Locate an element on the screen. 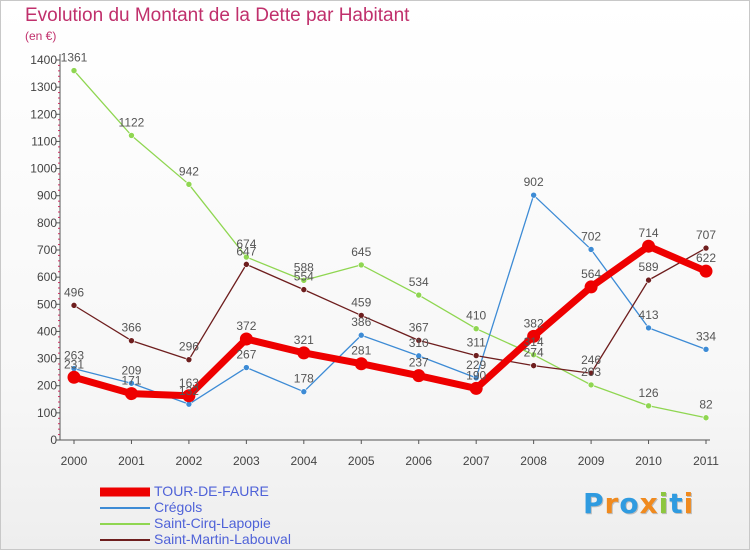 This screenshot has height=550, width=750. y-tick-label: 1400 is located at coordinates (43, 60).